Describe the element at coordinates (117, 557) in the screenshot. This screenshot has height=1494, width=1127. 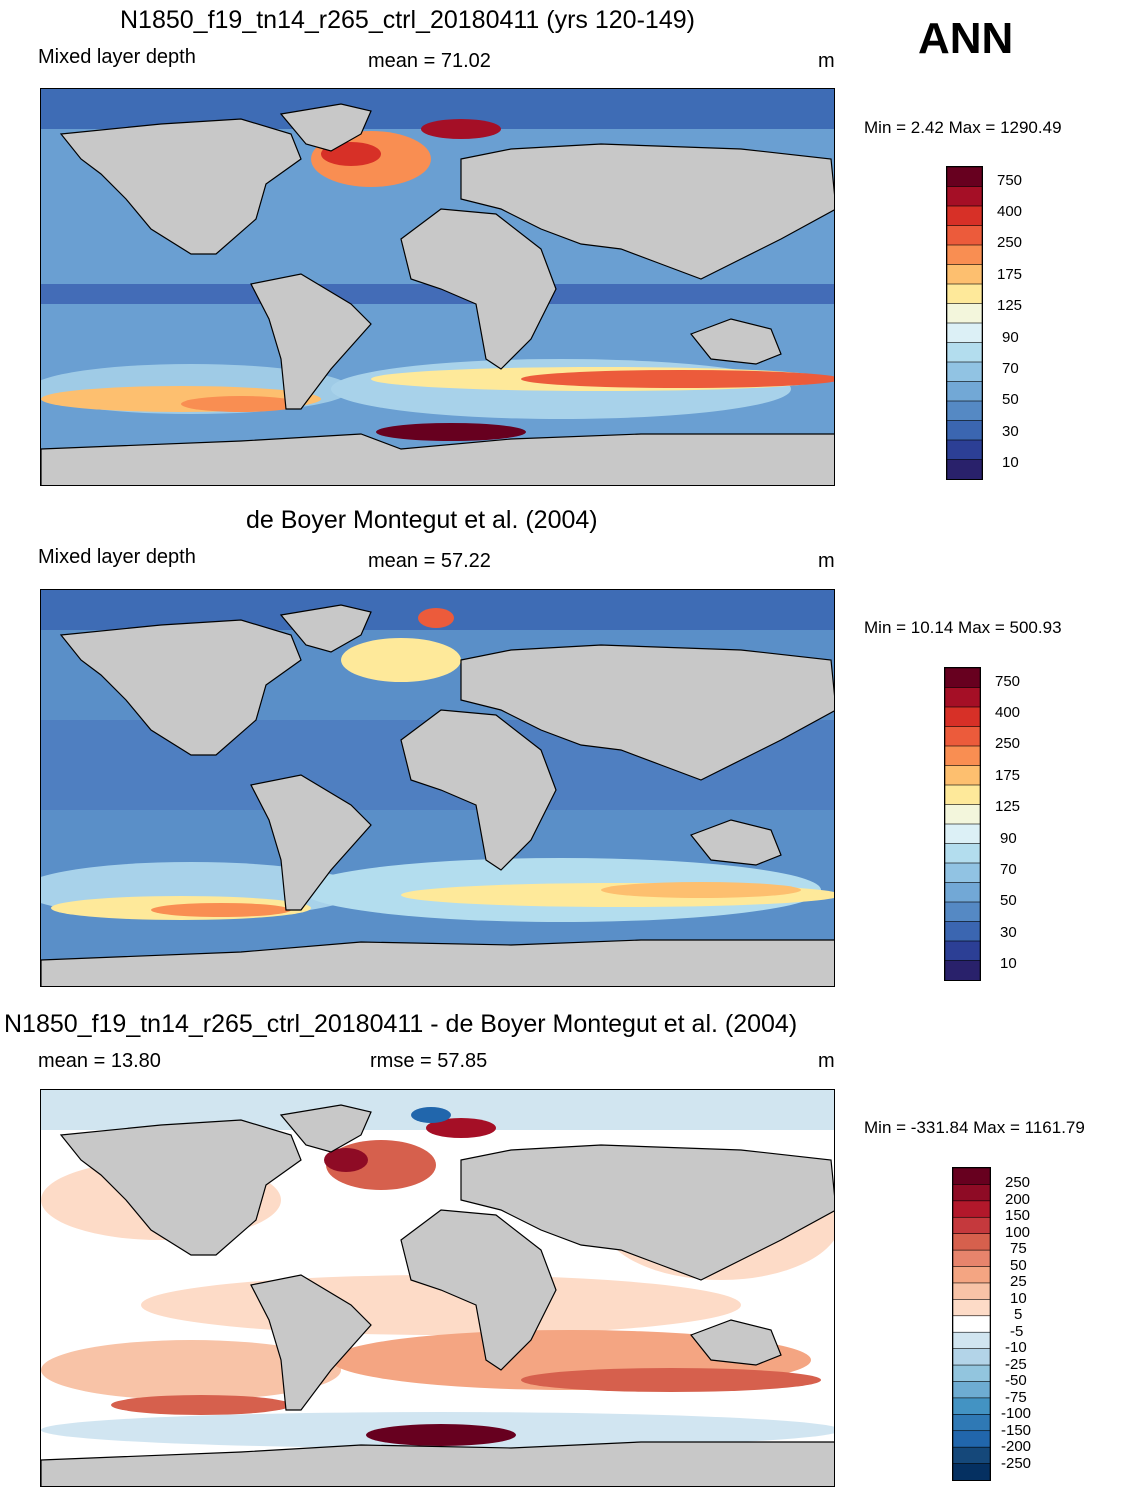
I see `panel-2-left-label: Mixed layer depth` at that location.